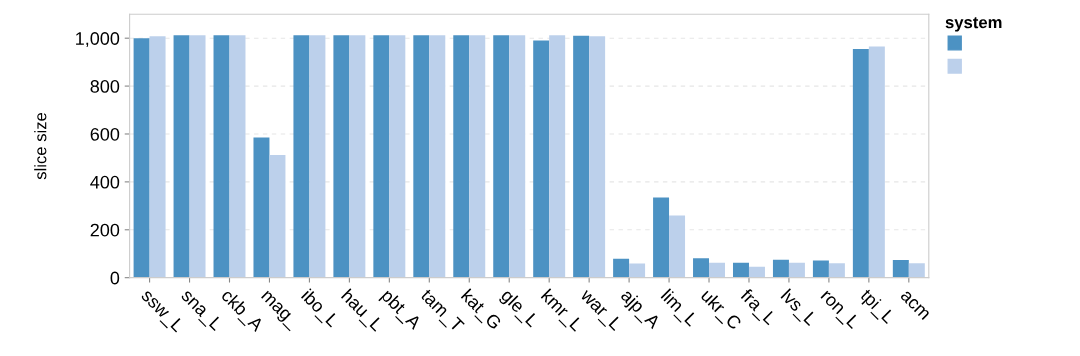  Describe the element at coordinates (40, 146) in the screenshot. I see `y-axis-title: slice size` at that location.